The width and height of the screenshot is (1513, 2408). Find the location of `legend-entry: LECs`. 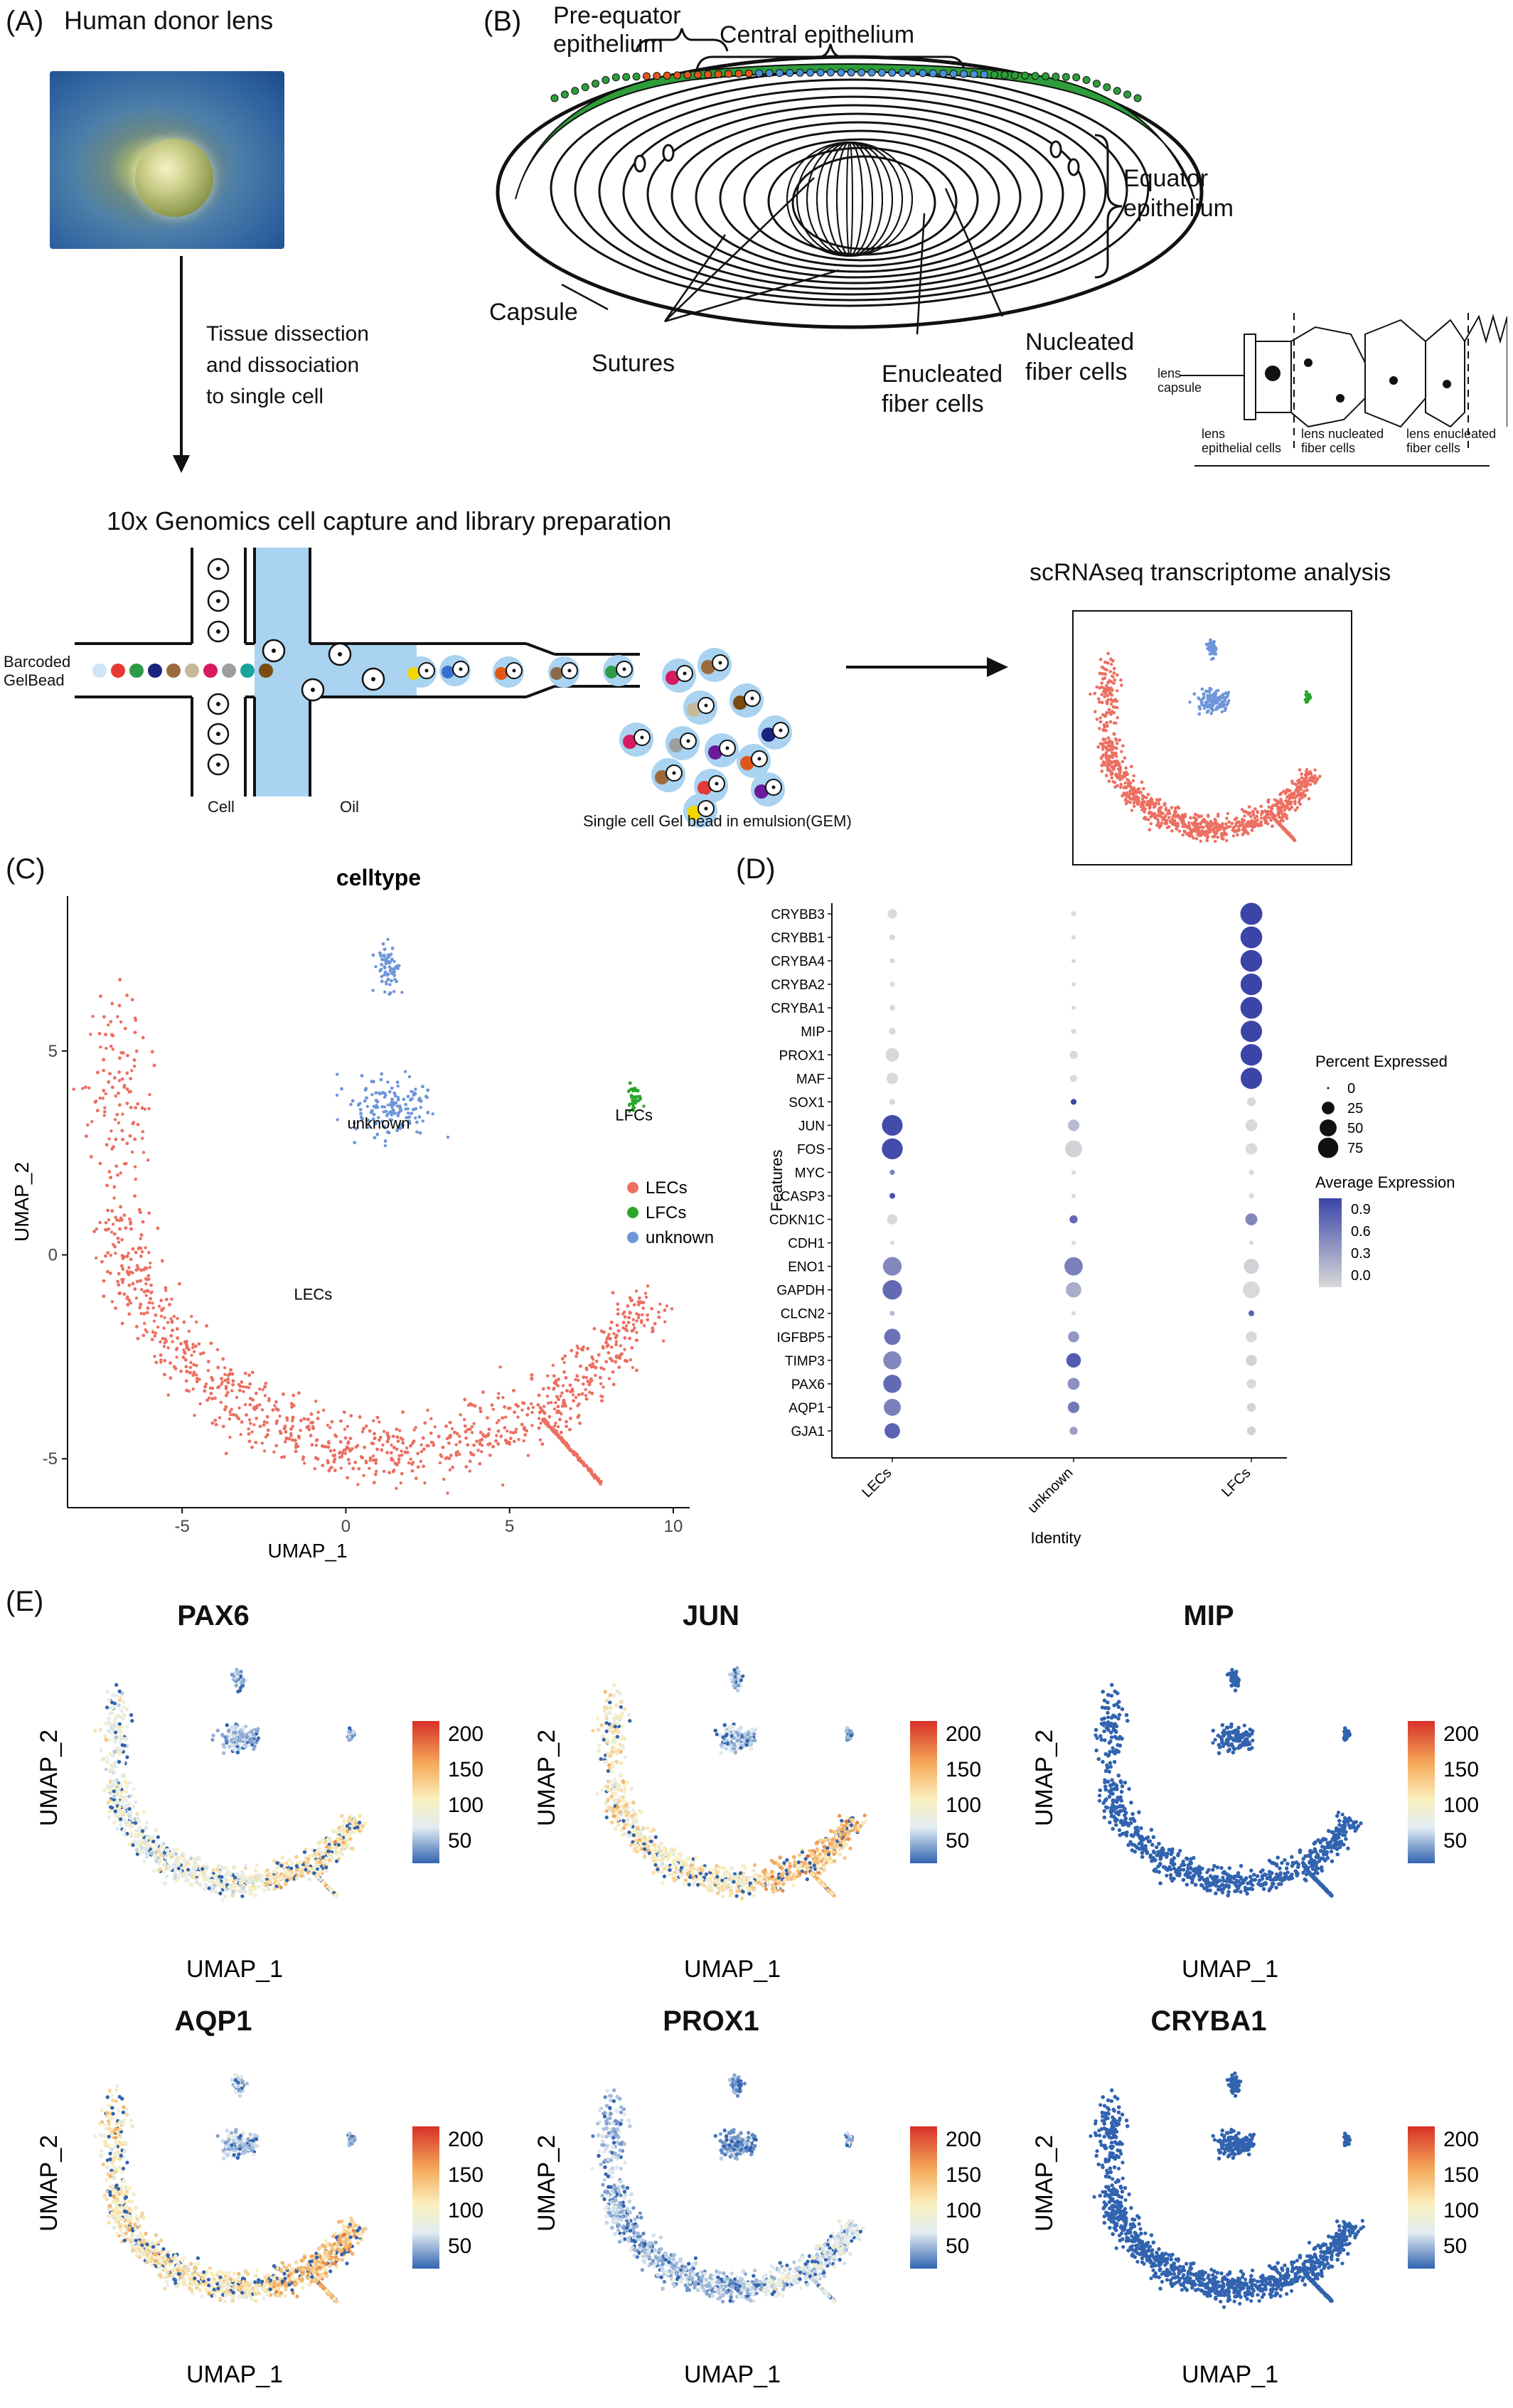

legend-entry: LECs is located at coordinates (667, 1188).